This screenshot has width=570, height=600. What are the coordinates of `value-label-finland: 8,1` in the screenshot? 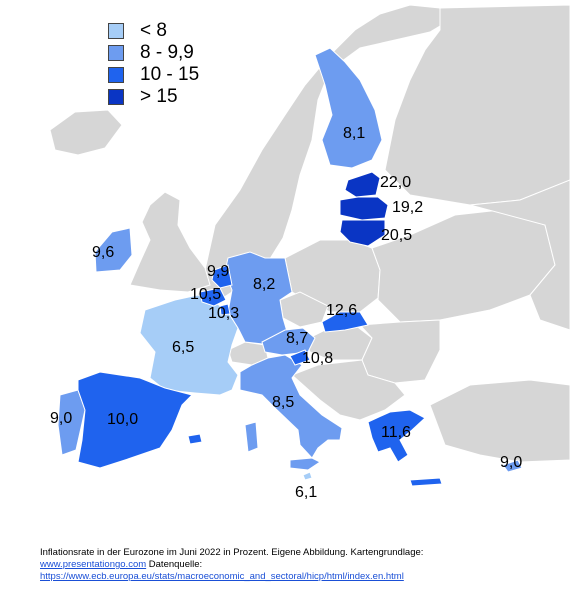 It's located at (354, 133).